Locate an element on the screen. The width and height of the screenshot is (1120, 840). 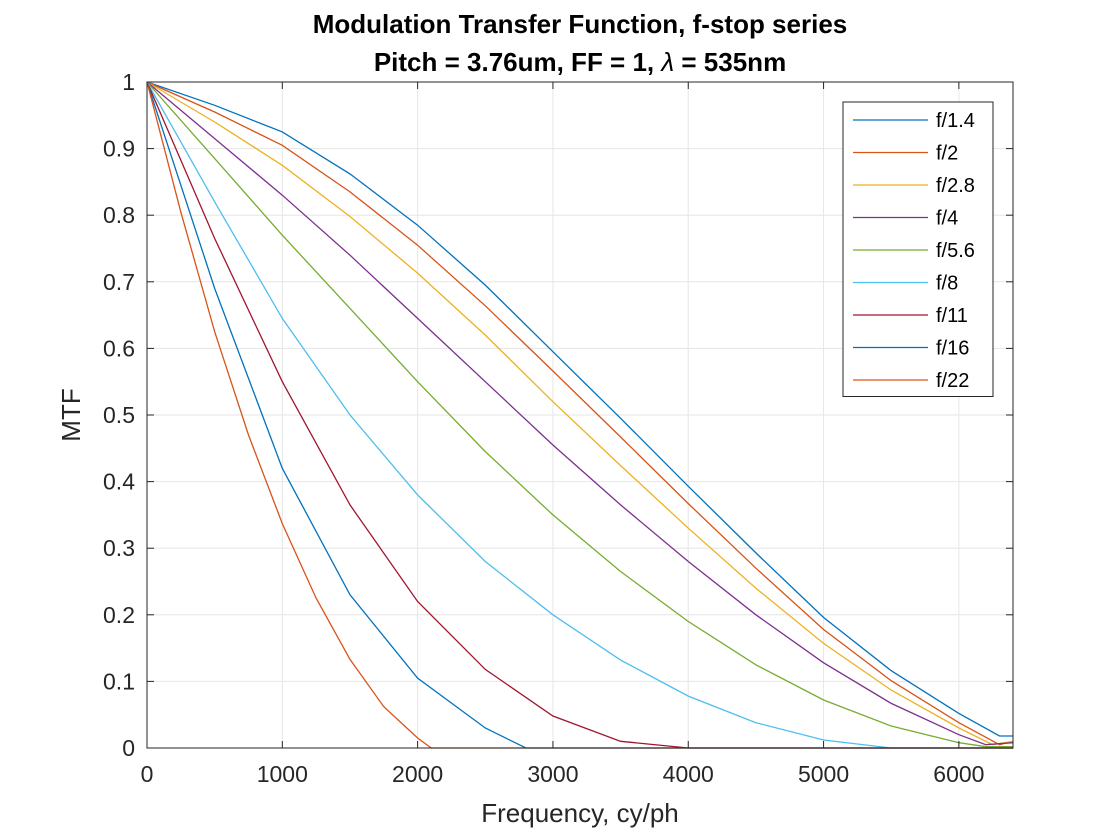
legend-label: f/2 is located at coordinates (947, 154).